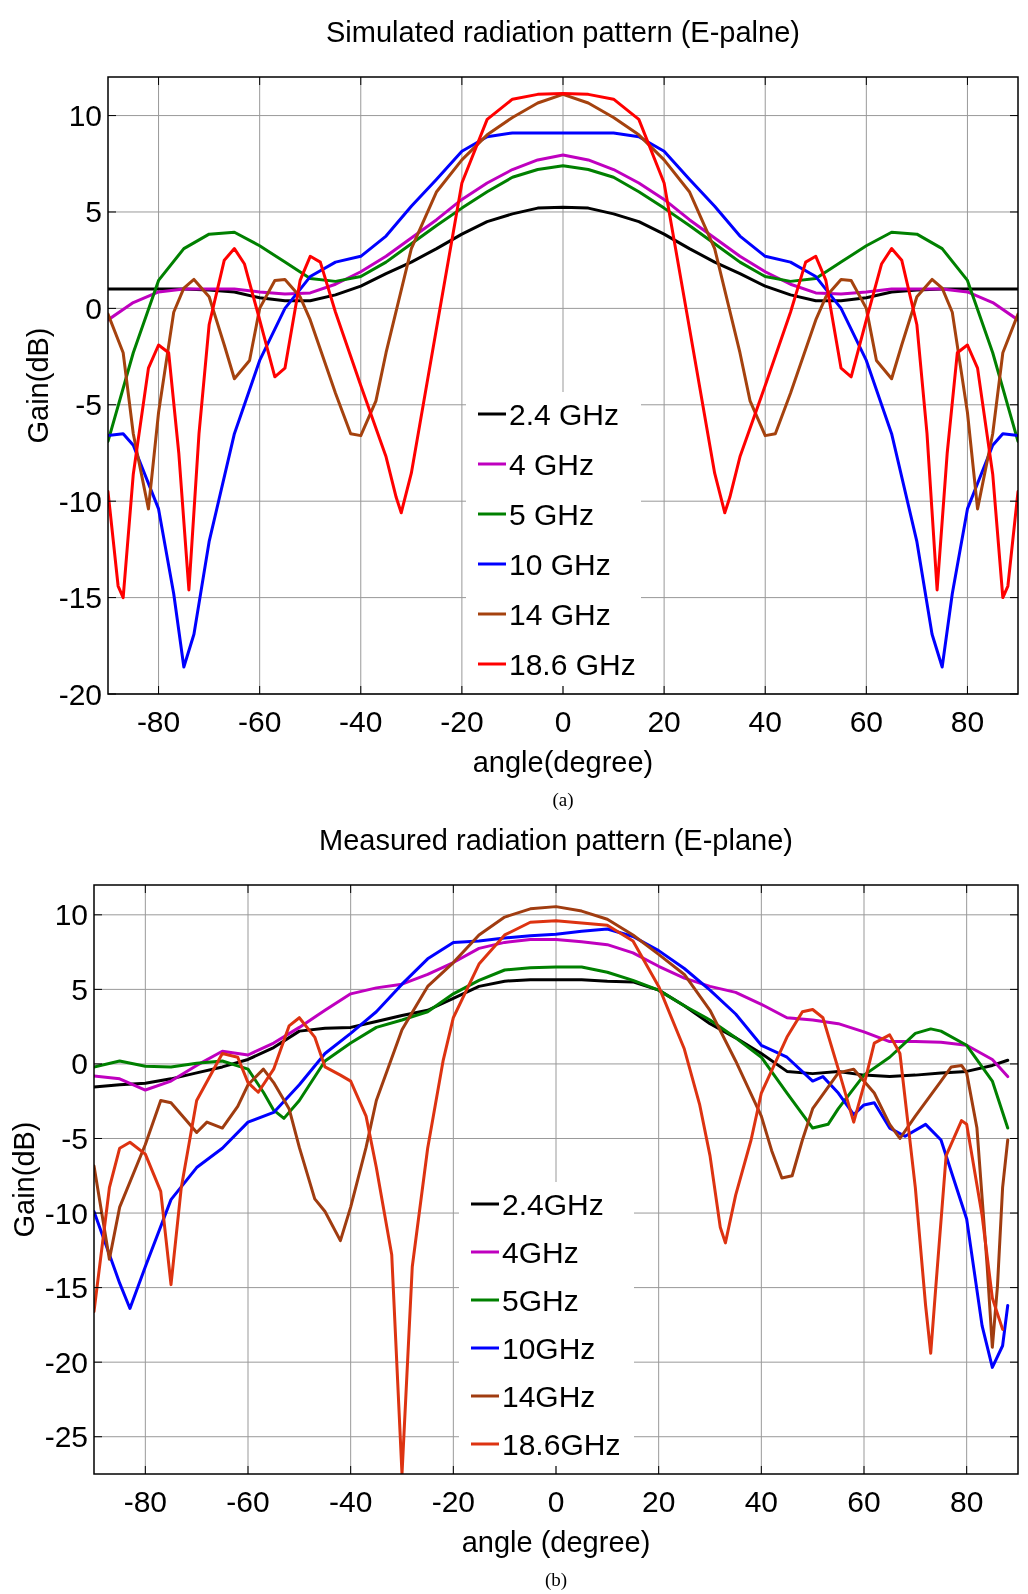 This screenshot has height=1594, width=1028. I want to click on text: (b), so click(556, 1580).